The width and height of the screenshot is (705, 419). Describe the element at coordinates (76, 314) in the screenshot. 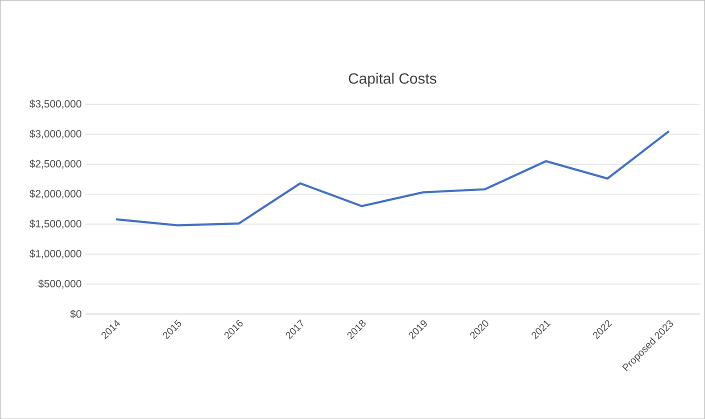

I see `y-tick-label: $0` at that location.